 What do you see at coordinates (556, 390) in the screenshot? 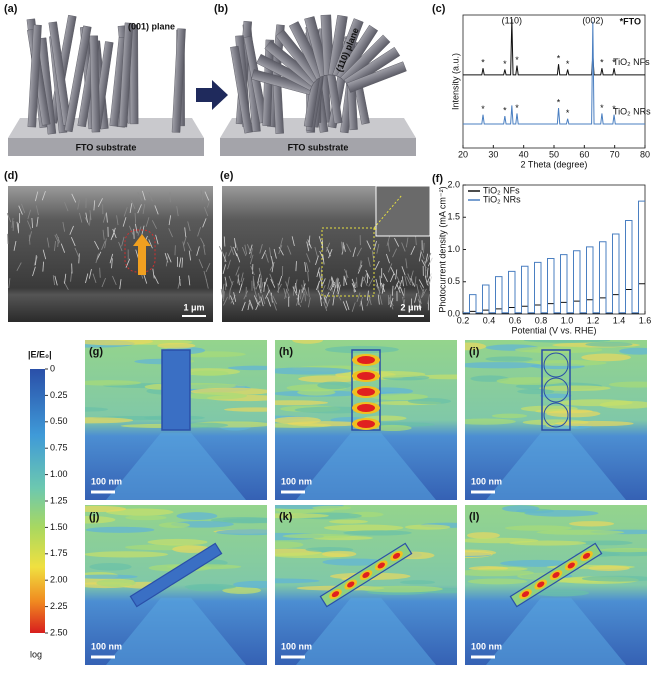
I see `nanorod-field` at bounding box center [556, 390].